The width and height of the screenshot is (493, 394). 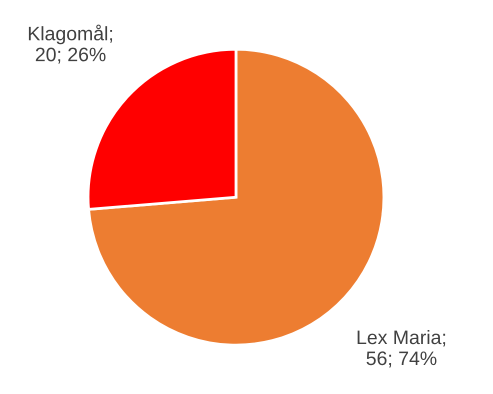 I want to click on slice-label: Klagomål; 20; 26%, so click(x=70, y=44).